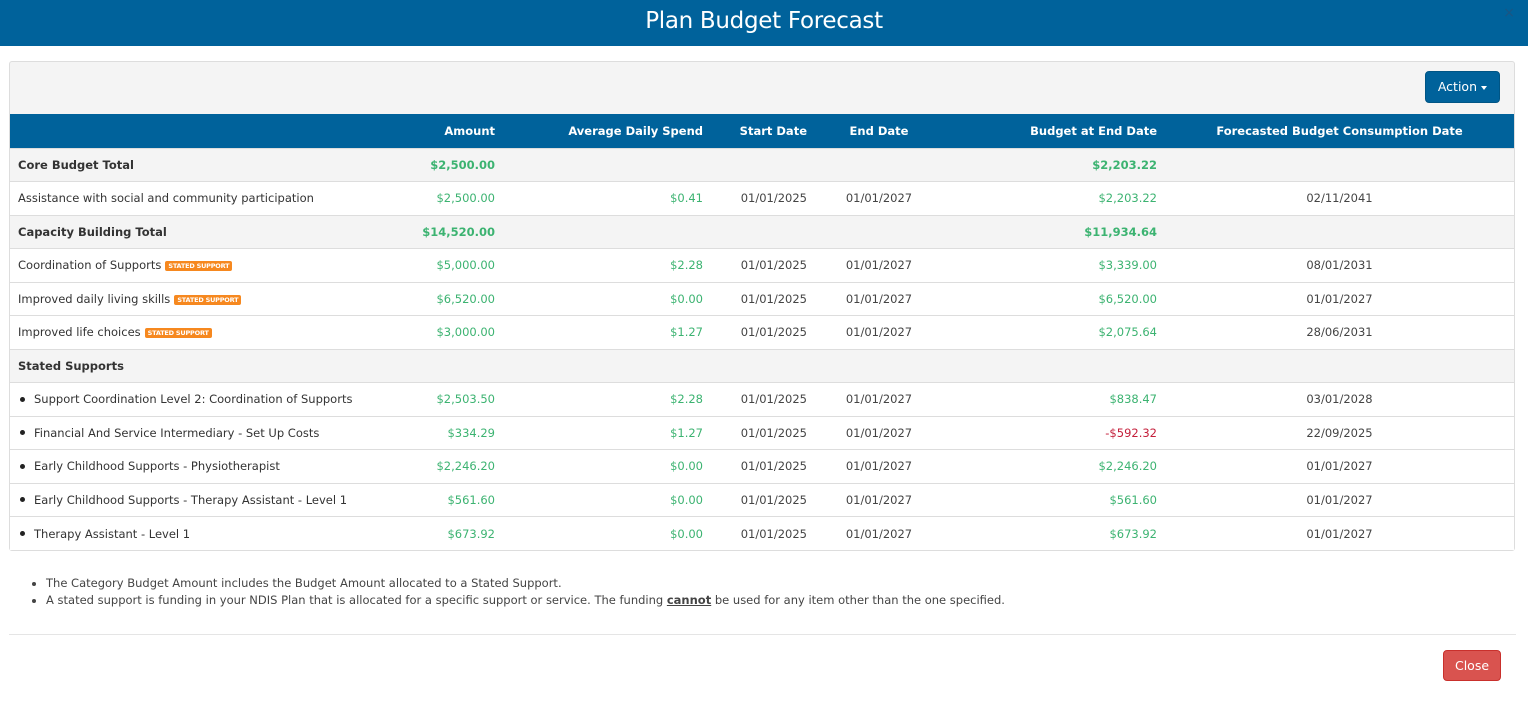 This screenshot has width=1528, height=707. What do you see at coordinates (160, 365) in the screenshot?
I see `cell-name: Stated Supports` at bounding box center [160, 365].